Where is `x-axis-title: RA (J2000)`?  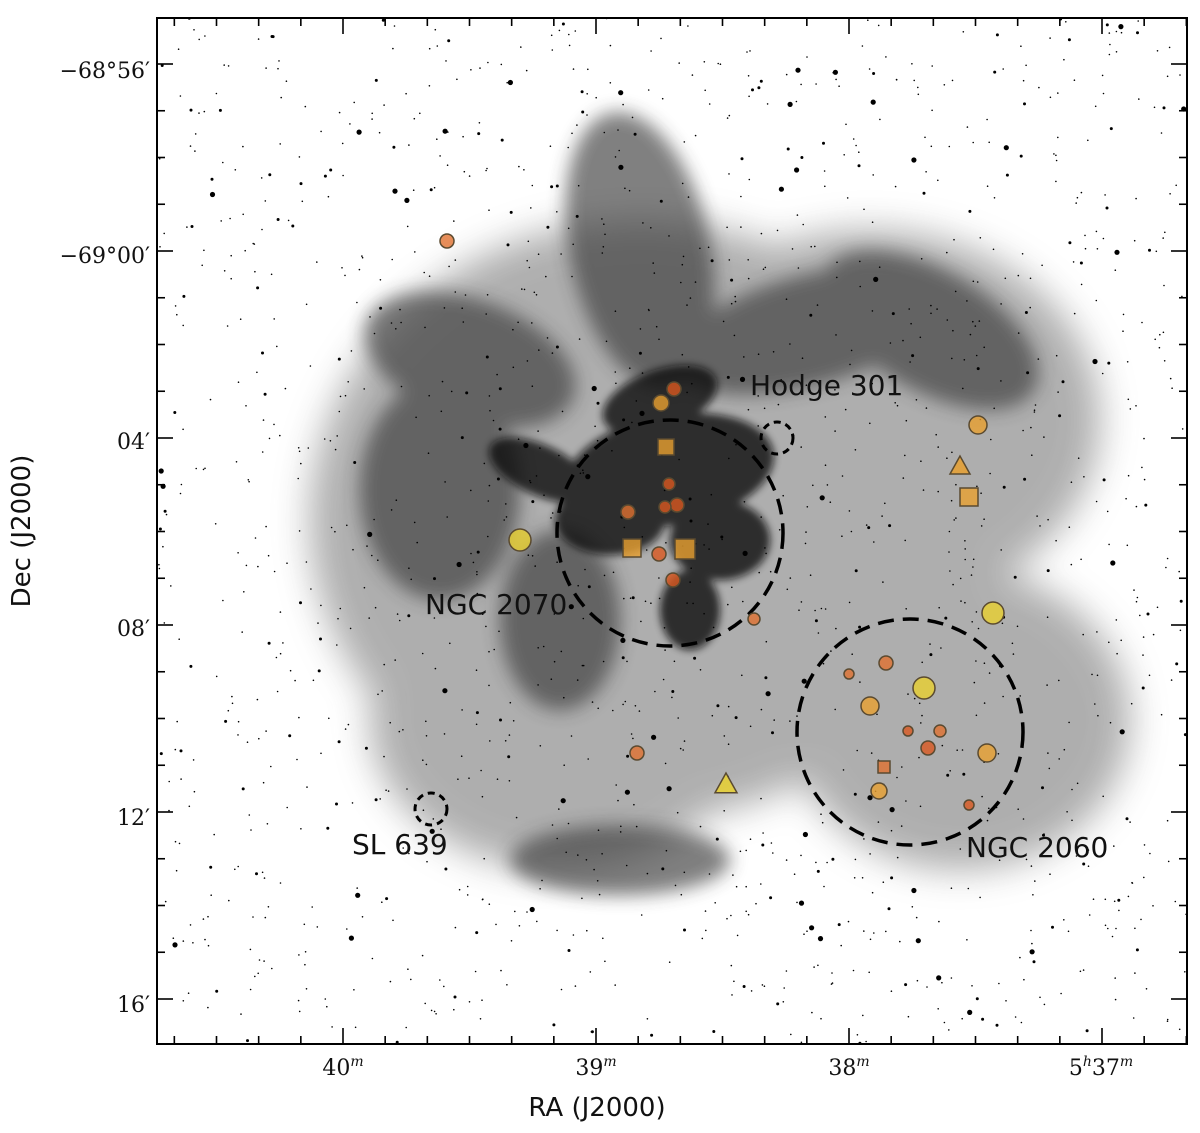 x-axis-title: RA (J2000) is located at coordinates (596, 1108).